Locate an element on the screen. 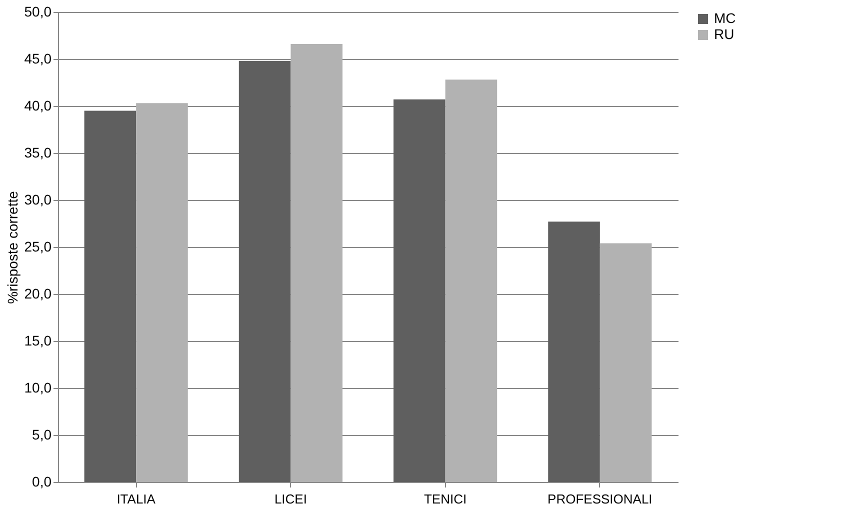 The width and height of the screenshot is (846, 517). x-tick-label: TENICI is located at coordinates (445, 499).